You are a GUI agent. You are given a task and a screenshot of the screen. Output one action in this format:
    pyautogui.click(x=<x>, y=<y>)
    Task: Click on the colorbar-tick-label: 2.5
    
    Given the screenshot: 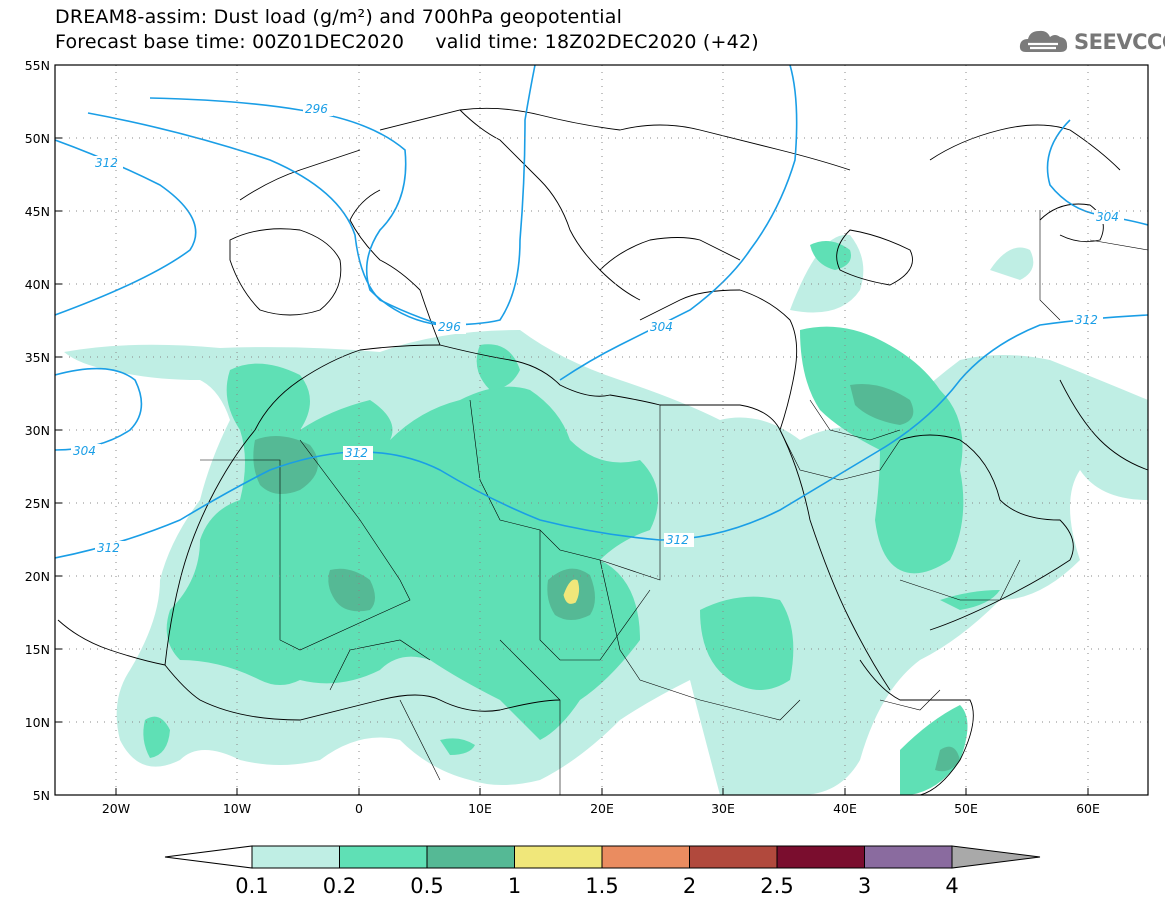 What is the action you would take?
    pyautogui.click(x=776, y=886)
    